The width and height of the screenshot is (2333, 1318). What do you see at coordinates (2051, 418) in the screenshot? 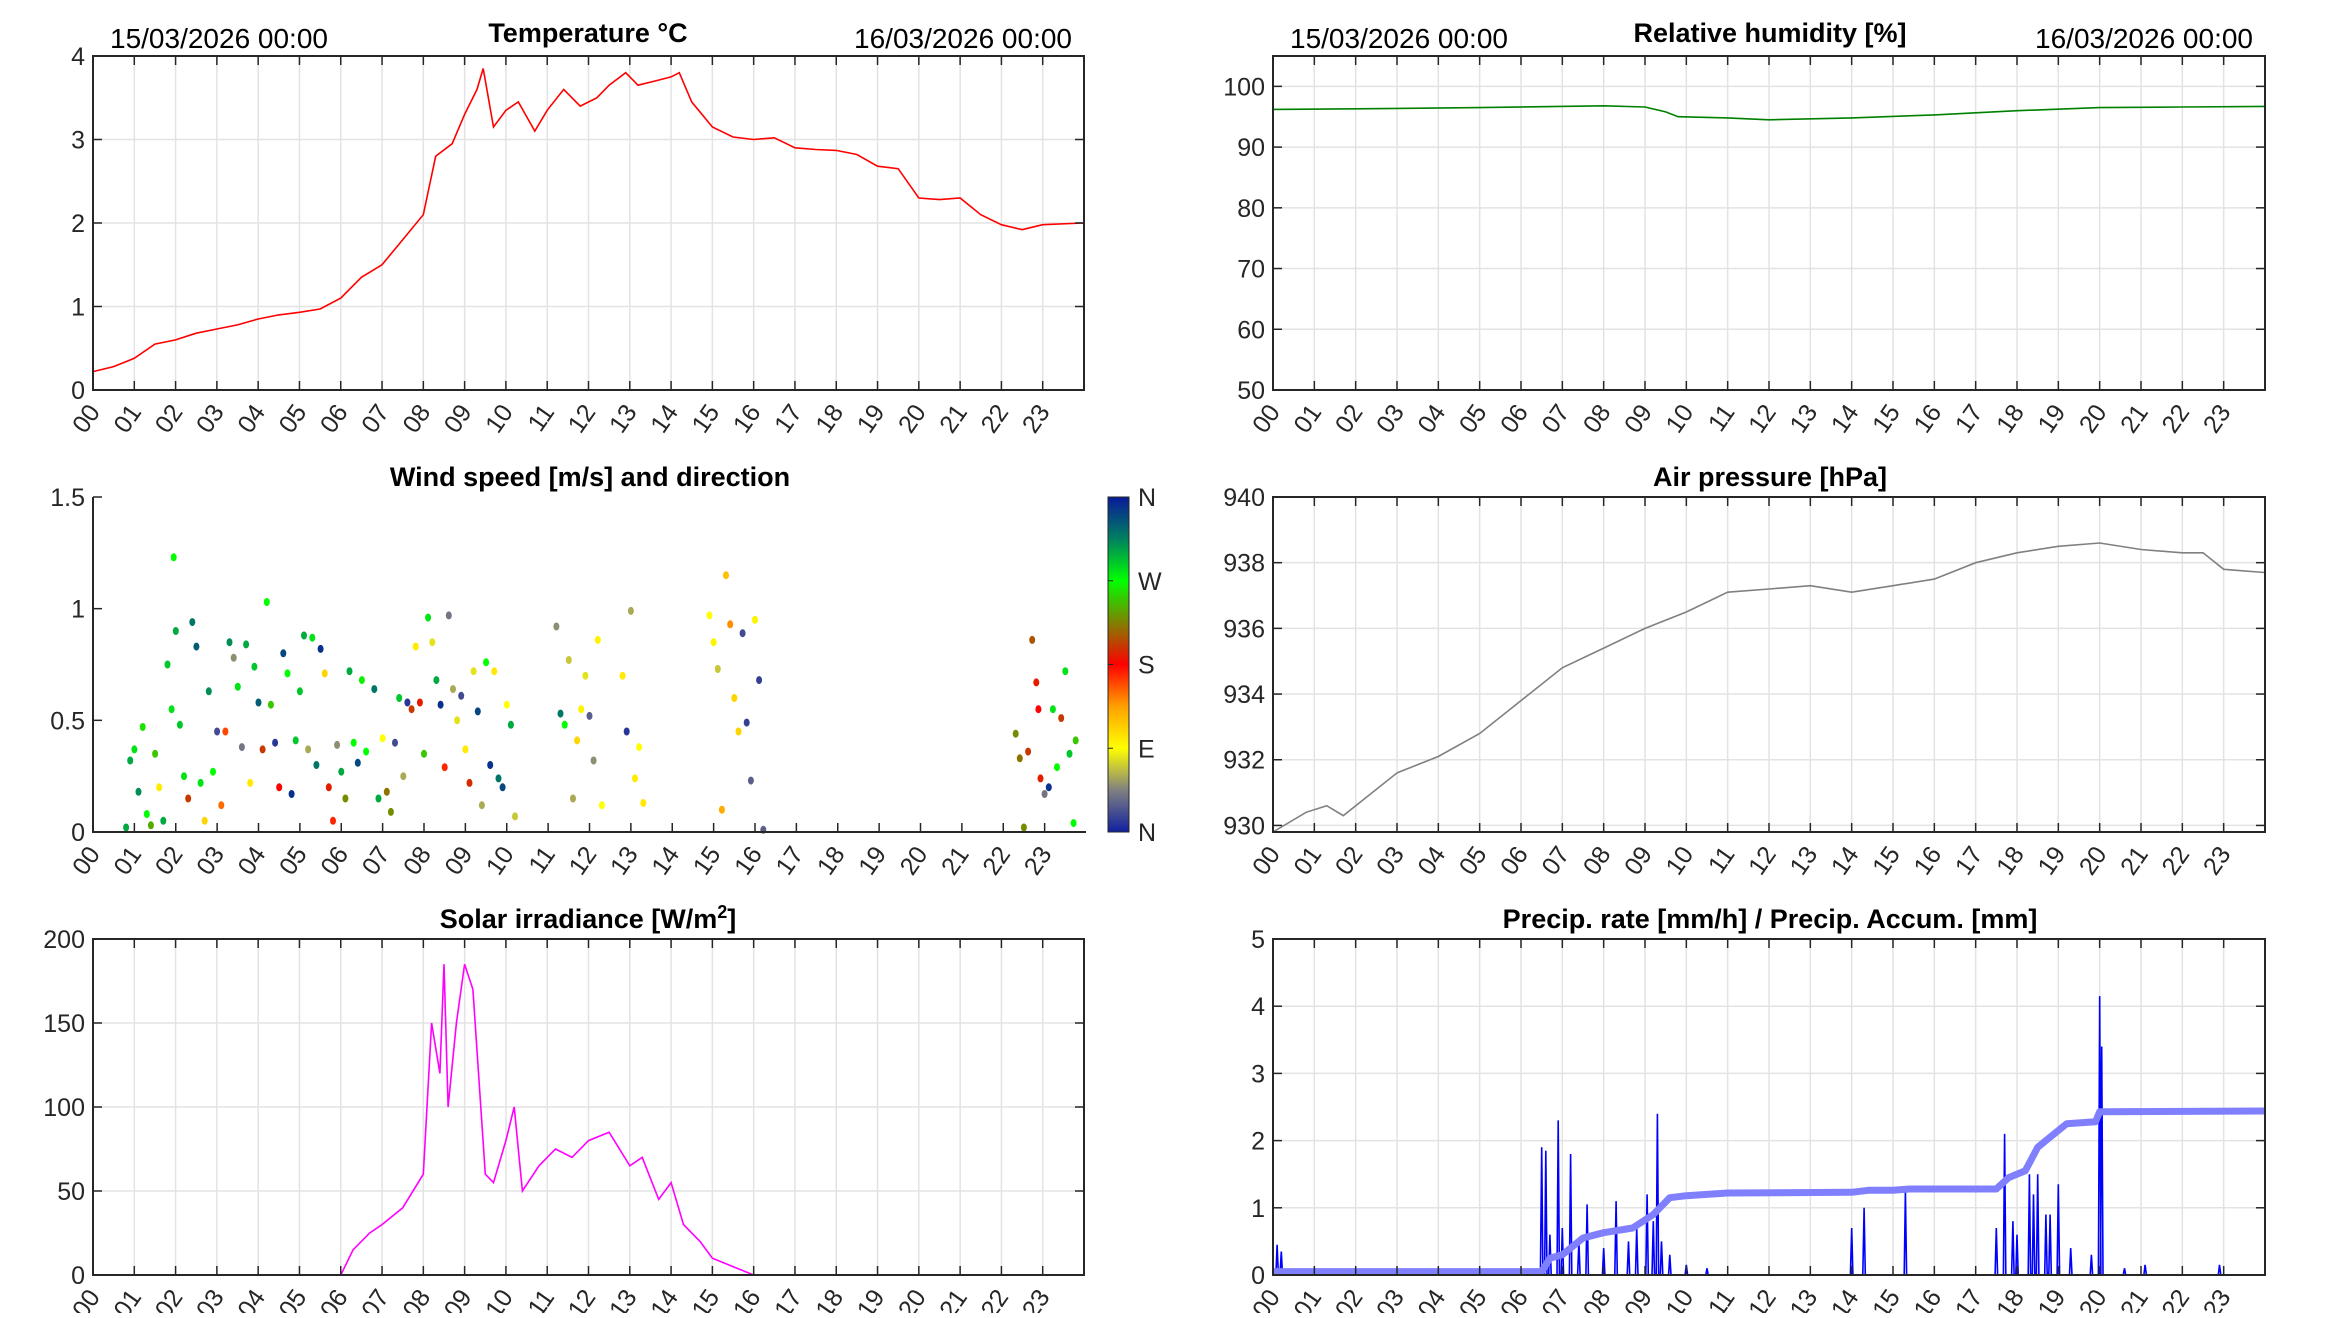
I see `x-tick-label: 19` at bounding box center [2051, 418].